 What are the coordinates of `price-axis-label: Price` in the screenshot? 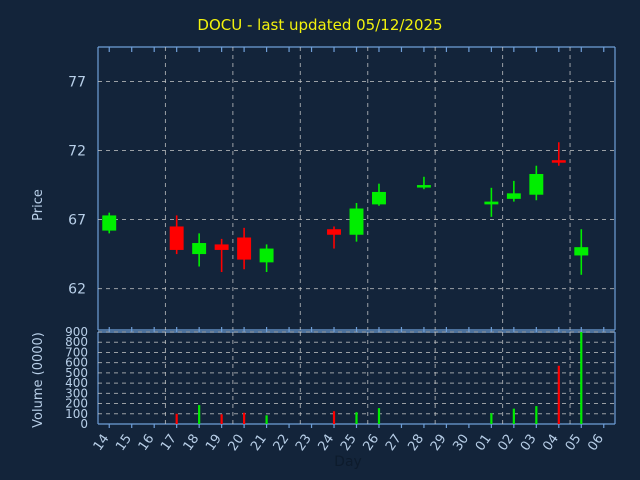 It's located at (38, 205).